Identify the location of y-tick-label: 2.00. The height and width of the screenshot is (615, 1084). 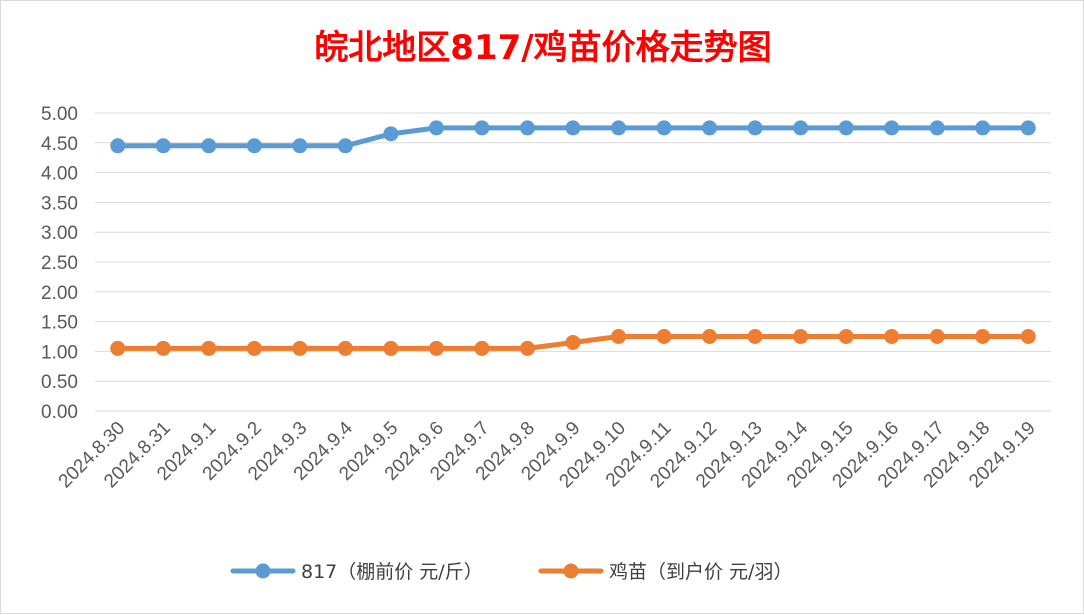
(59, 293).